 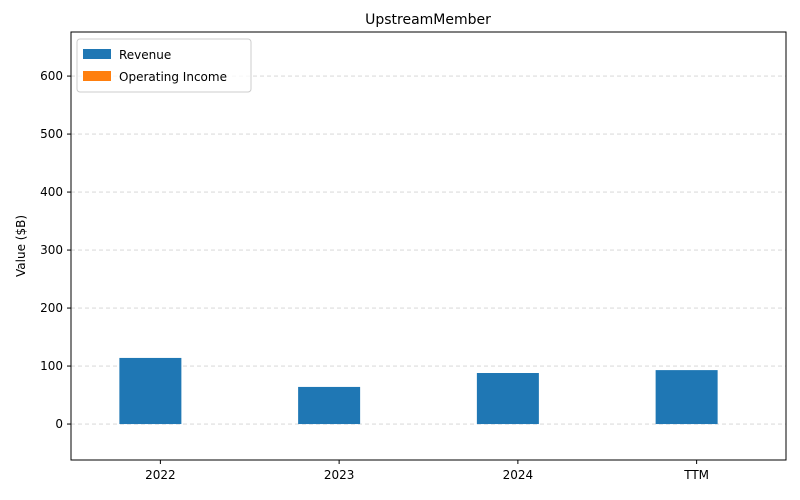 What do you see at coordinates (696, 475) in the screenshot?
I see `x-tick-label: TTM` at bounding box center [696, 475].